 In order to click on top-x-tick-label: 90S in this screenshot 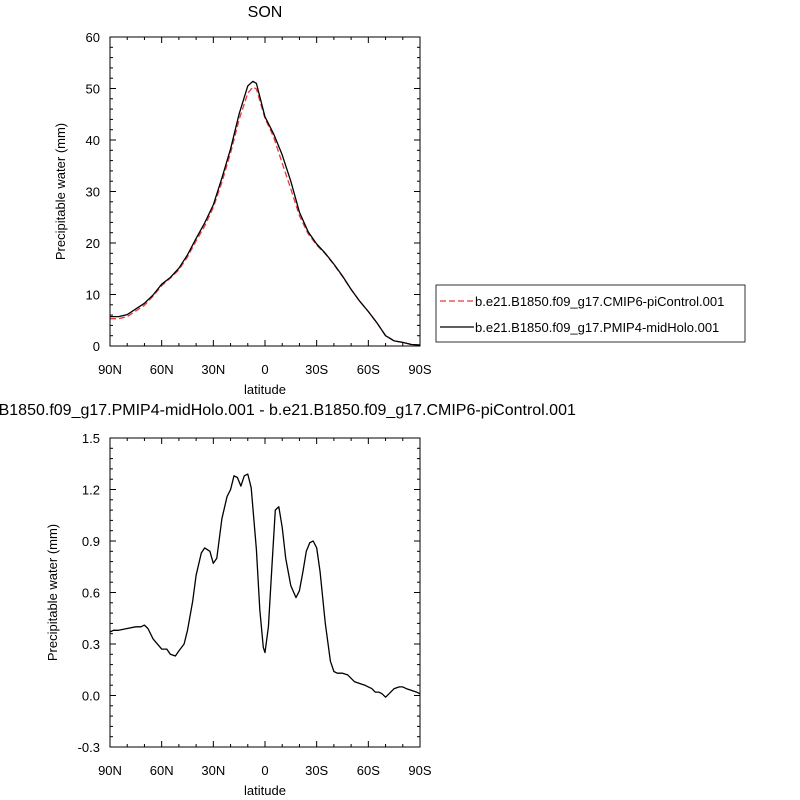, I will do `click(419, 369)`.